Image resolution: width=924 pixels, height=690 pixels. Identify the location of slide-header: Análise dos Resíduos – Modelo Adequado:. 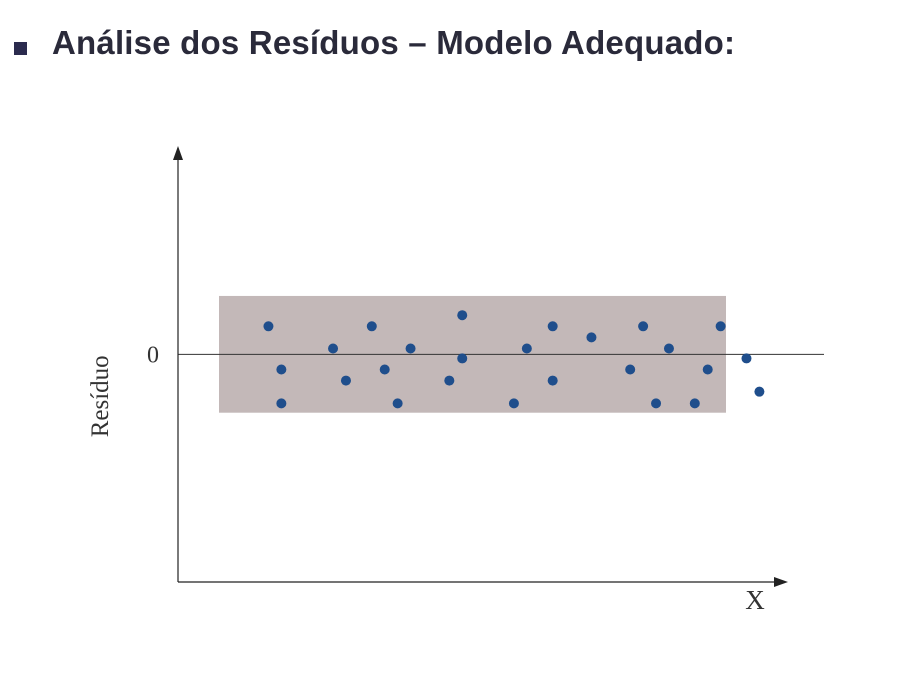
(462, 50).